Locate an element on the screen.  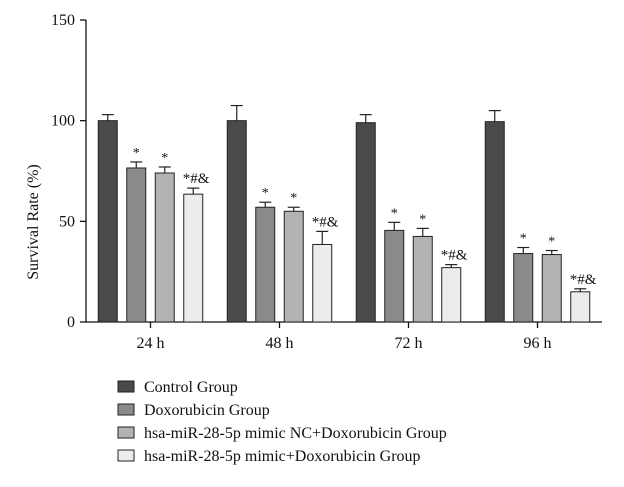
y-tick-label: 0 is located at coordinates (71, 322).